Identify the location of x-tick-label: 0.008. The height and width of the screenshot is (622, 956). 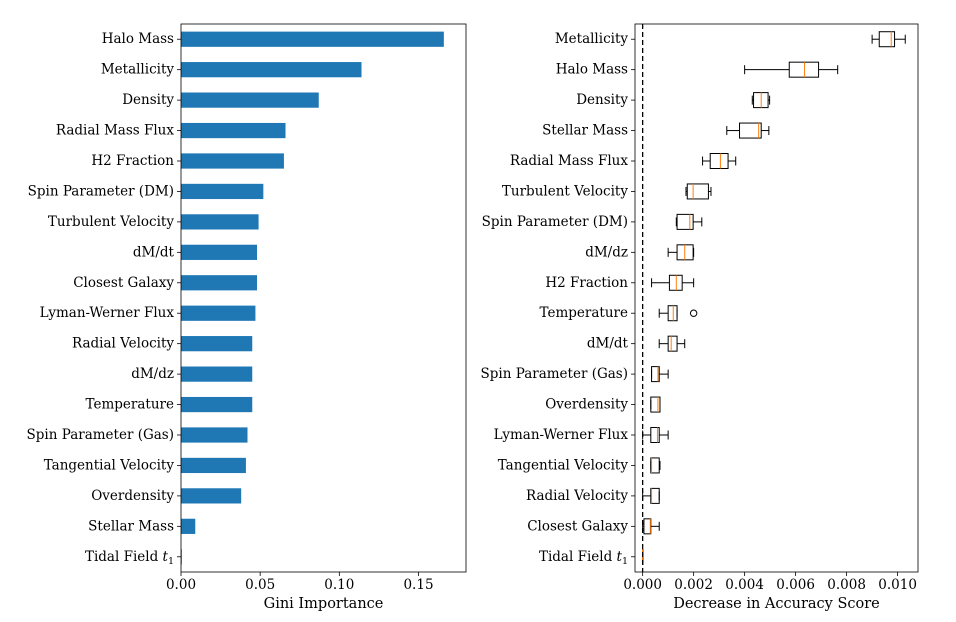
(846, 585).